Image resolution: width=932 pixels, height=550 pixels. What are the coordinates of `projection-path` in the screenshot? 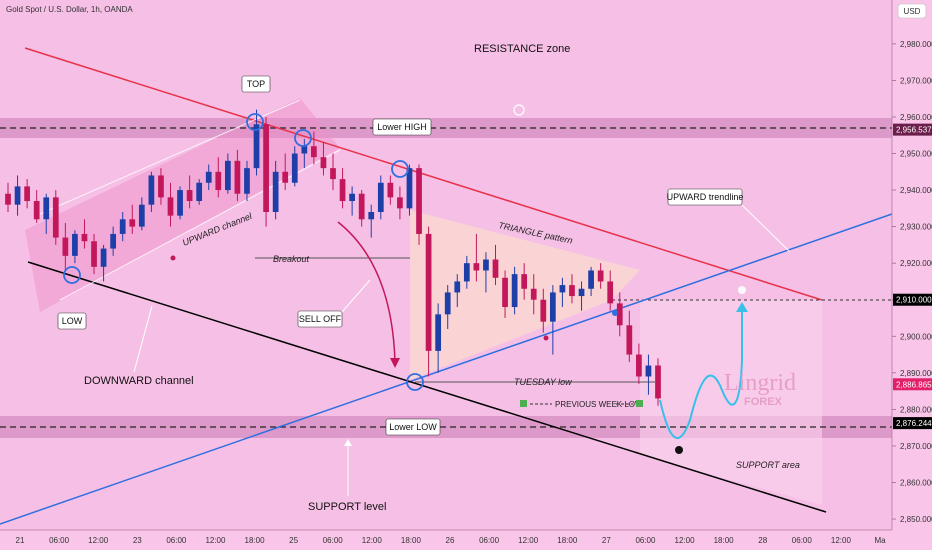 It's located at (701, 373).